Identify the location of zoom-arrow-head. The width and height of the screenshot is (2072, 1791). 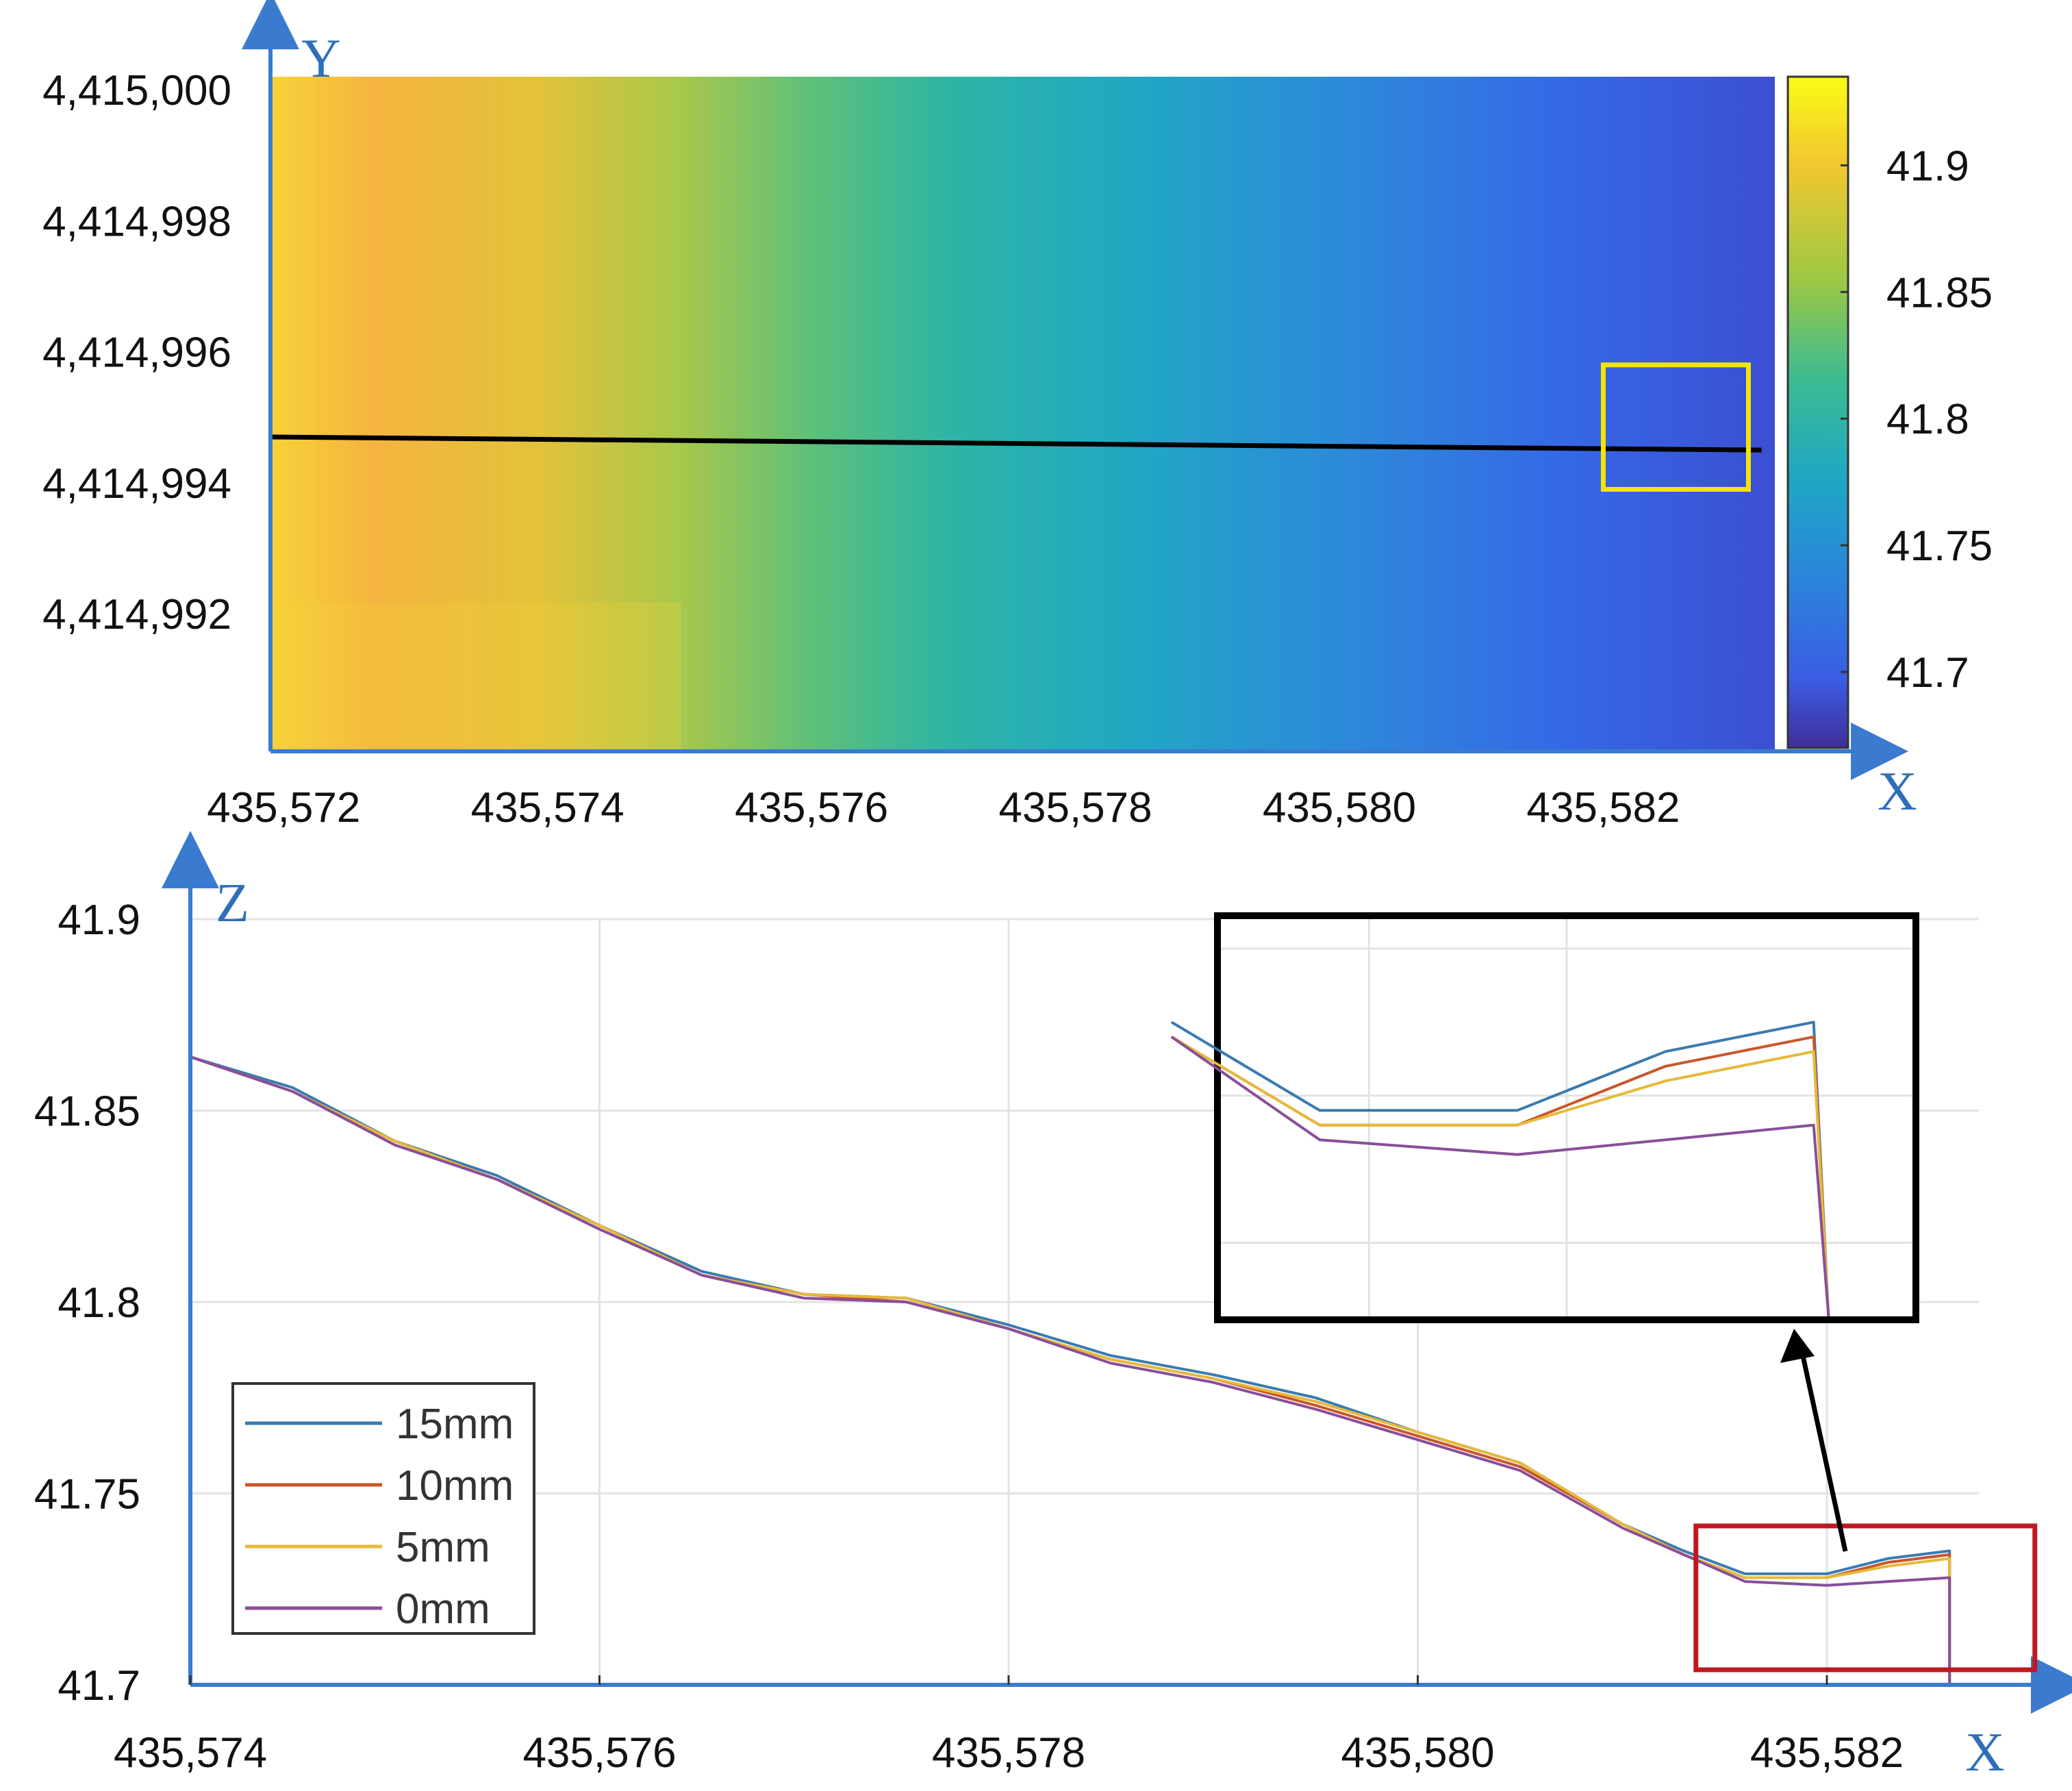
(1797, 1346).